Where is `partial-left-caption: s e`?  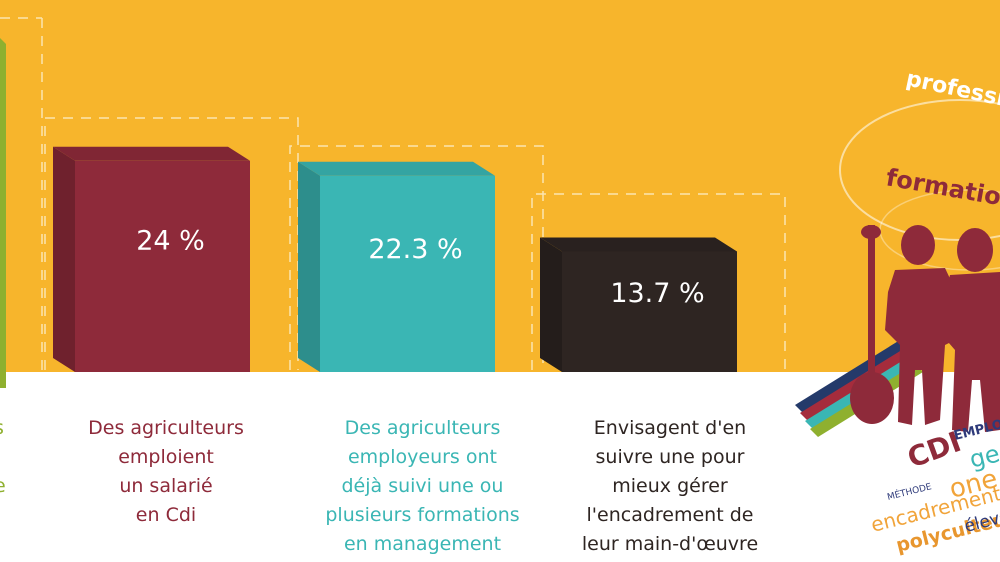
partial-left-caption: s e is located at coordinates (5, 457).